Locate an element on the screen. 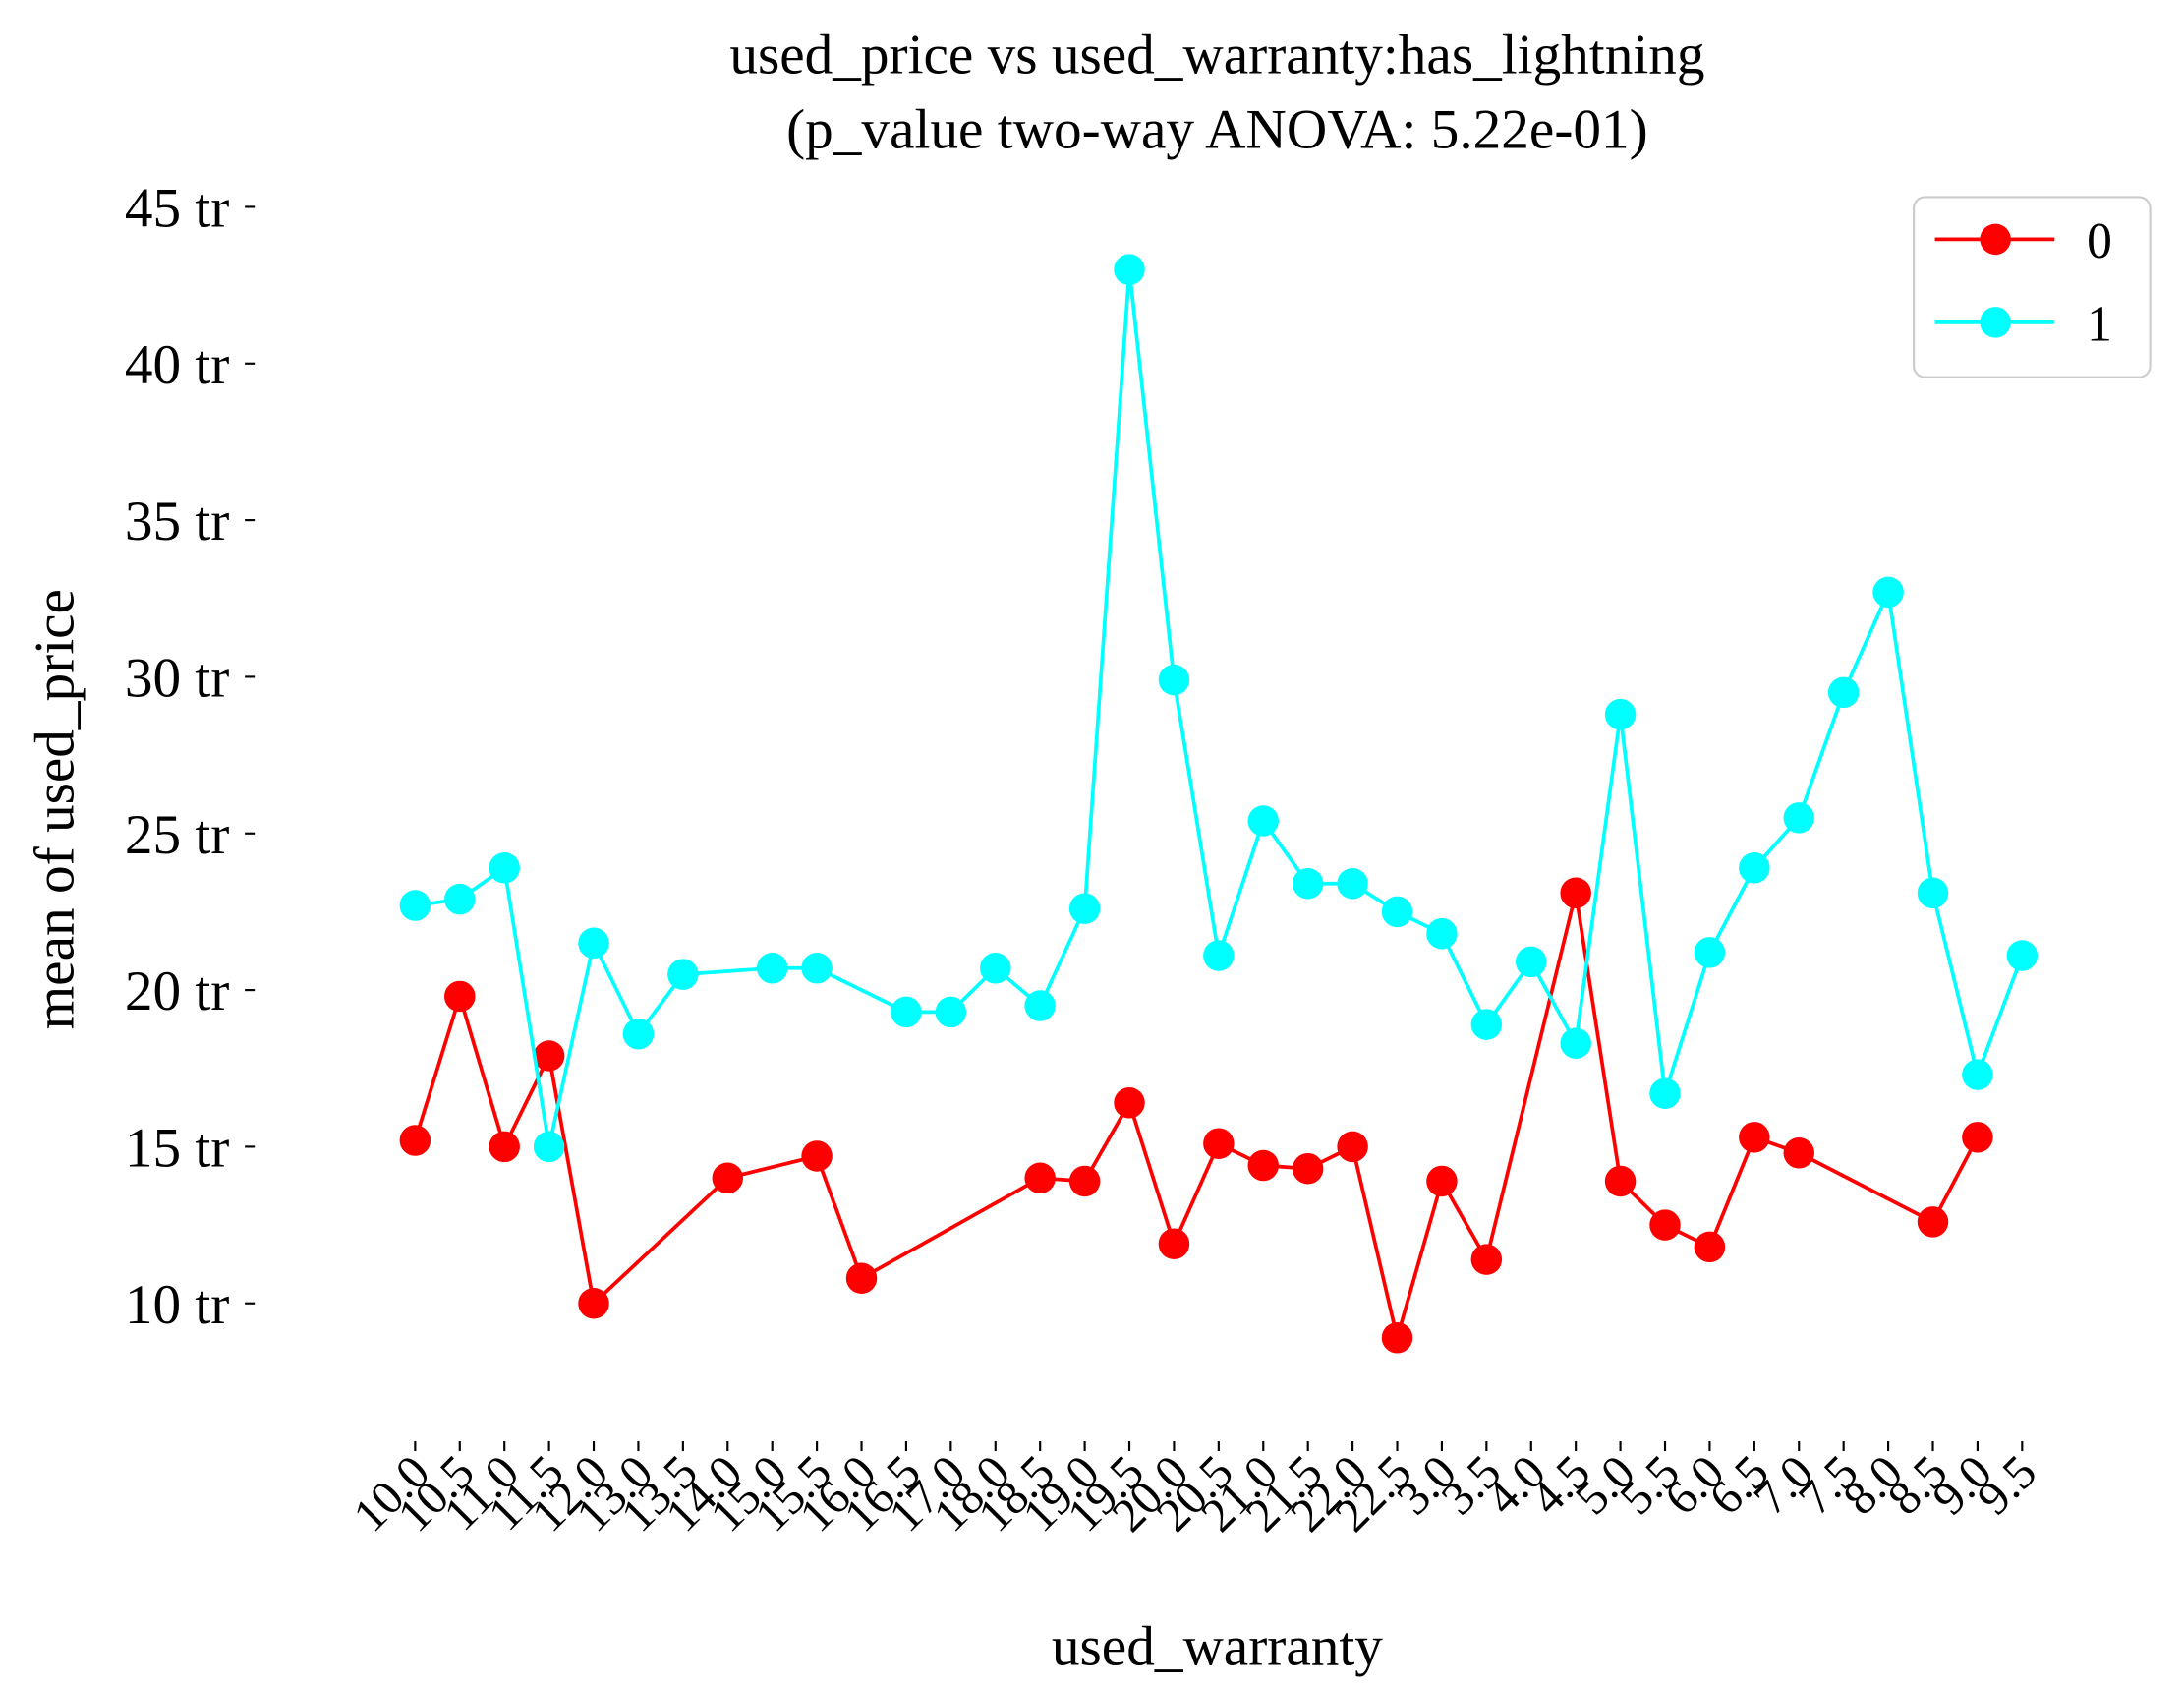 Image resolution: width=2184 pixels, height=1688 pixels. y-axis-label: mean of used_price is located at coordinates (55, 809).